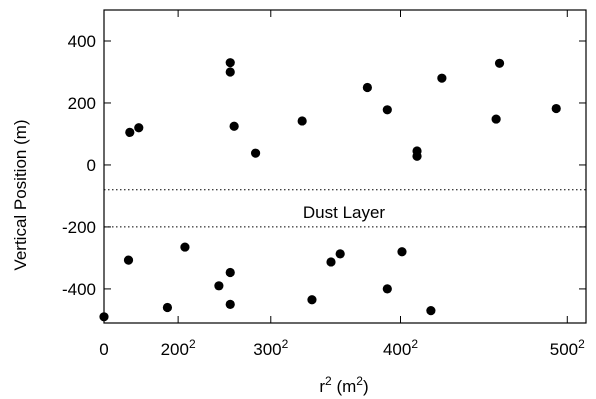 This screenshot has height=399, width=596. What do you see at coordinates (322, 386) in the screenshot?
I see `x-axis-label-base: r` at bounding box center [322, 386].